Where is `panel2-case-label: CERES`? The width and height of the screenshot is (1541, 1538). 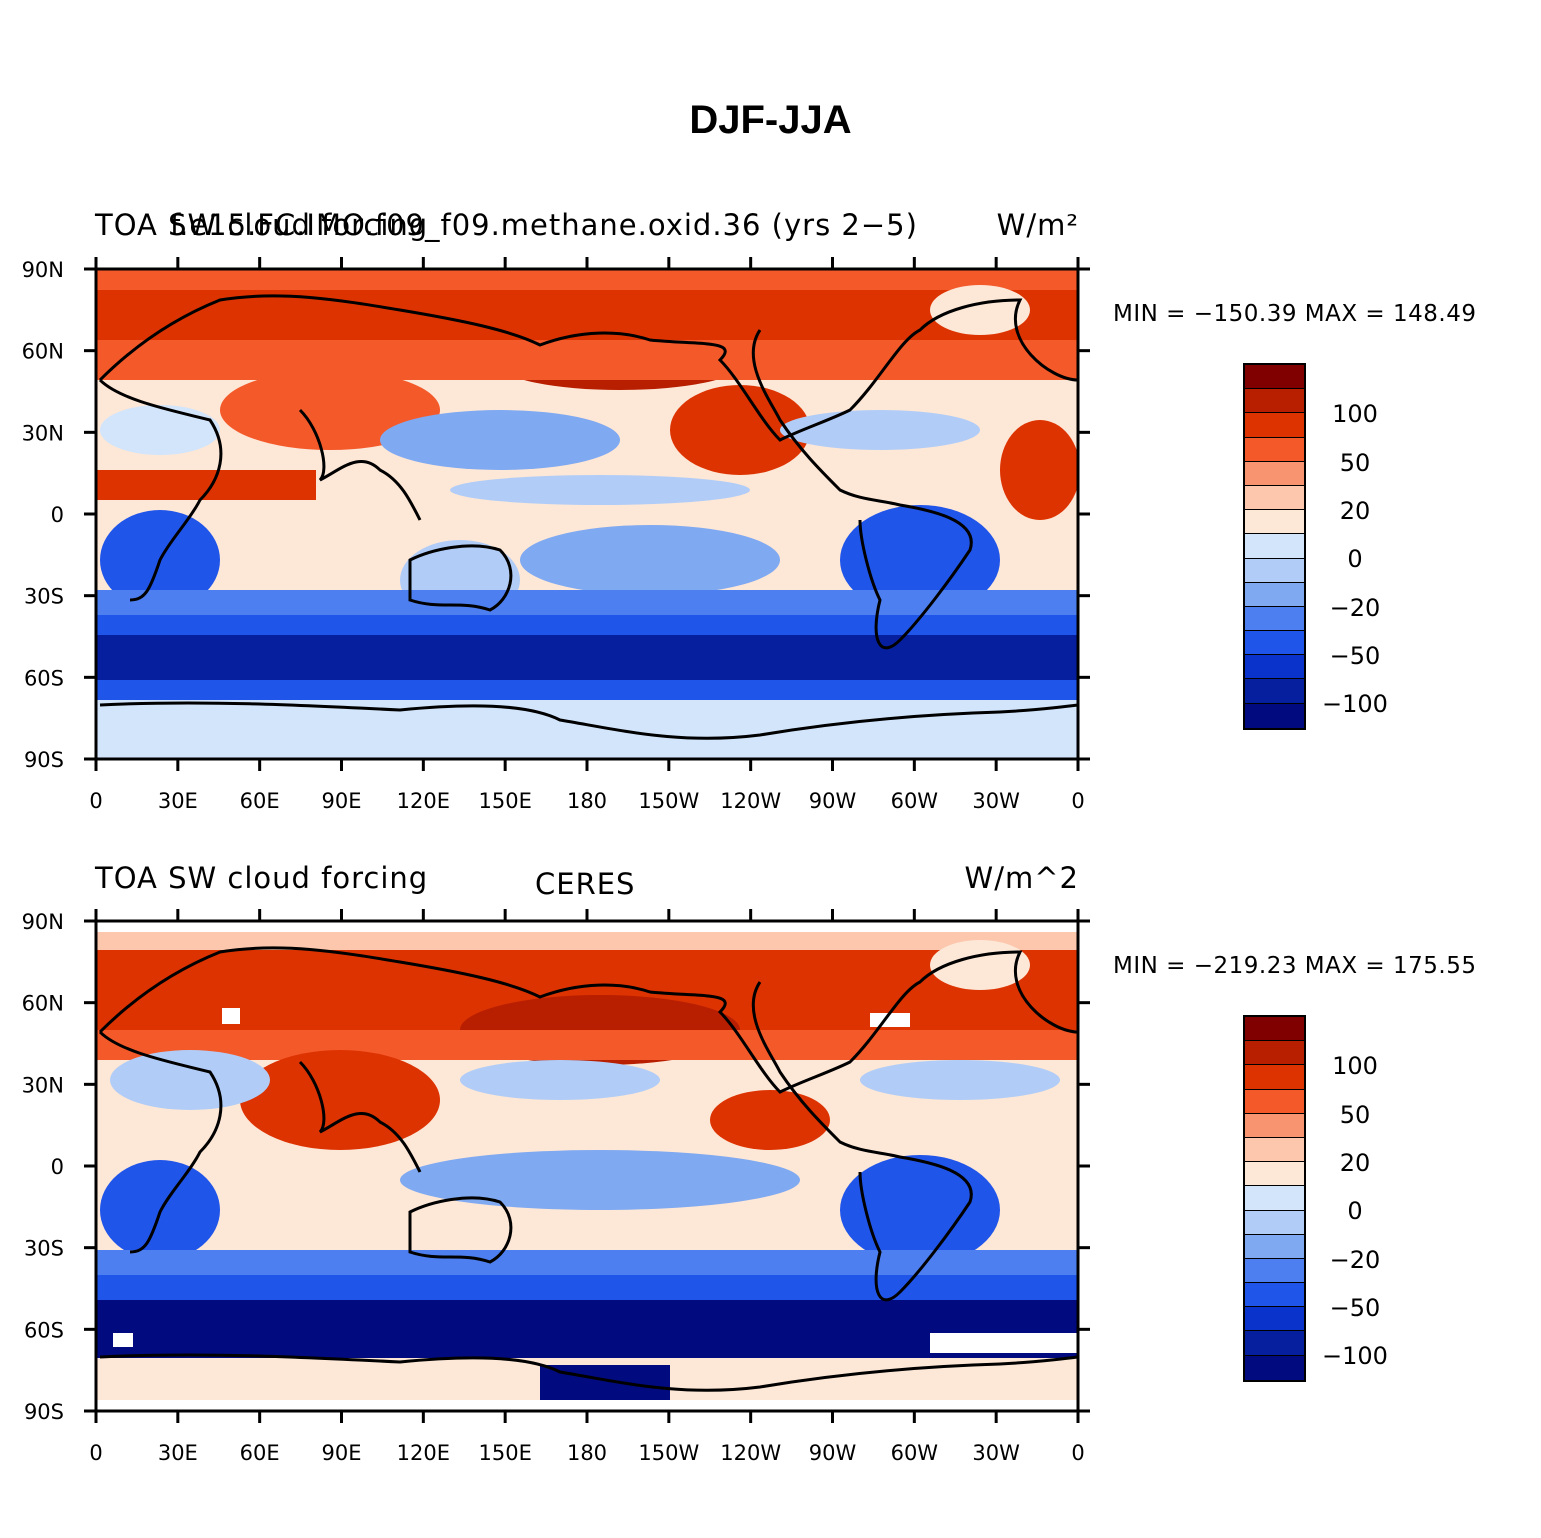 panel2-case-label: CERES is located at coordinates (585, 884).